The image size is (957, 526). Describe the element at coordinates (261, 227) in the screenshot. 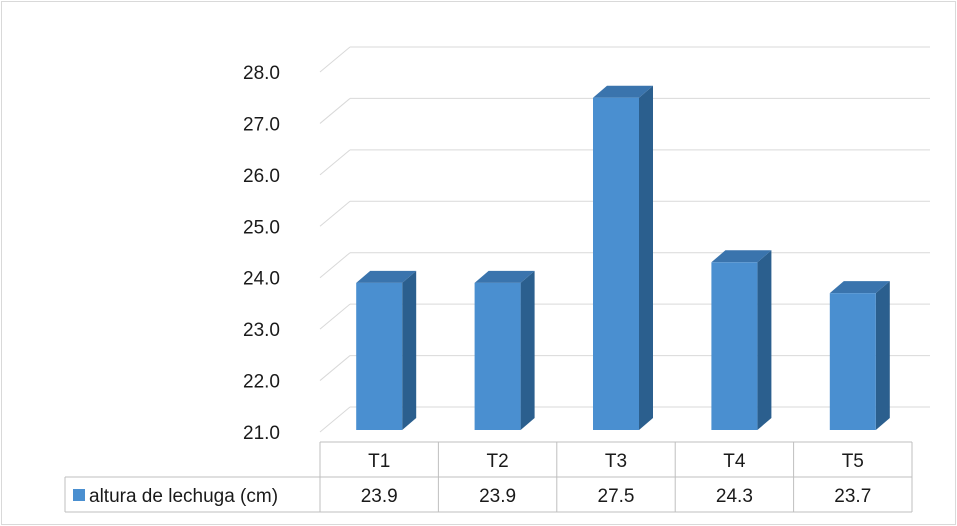

I see `y-tick-label: 25.0` at that location.